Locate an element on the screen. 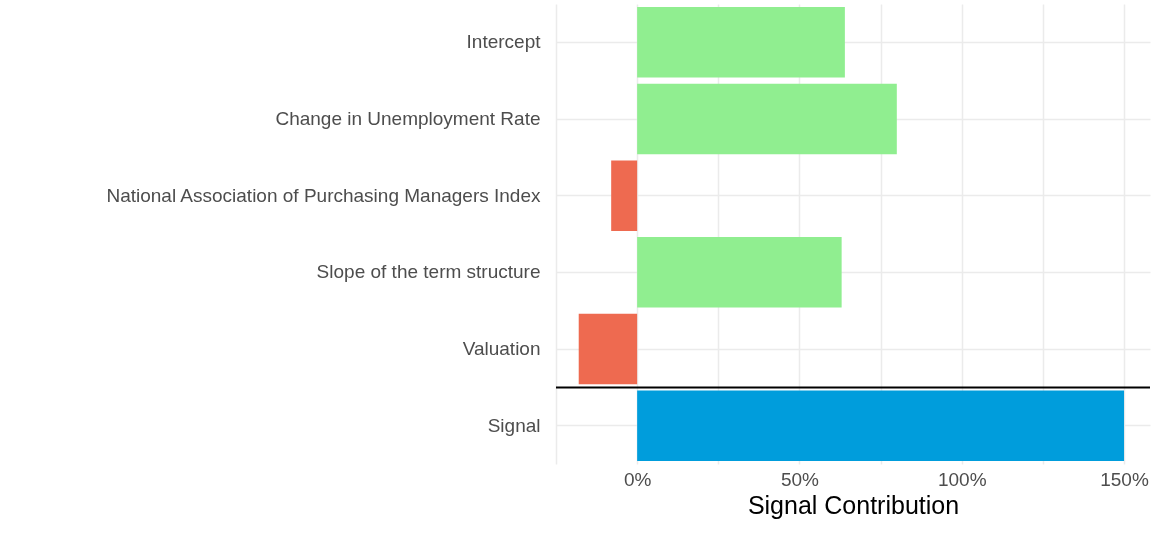  x-tick-label: 100% is located at coordinates (962, 479).